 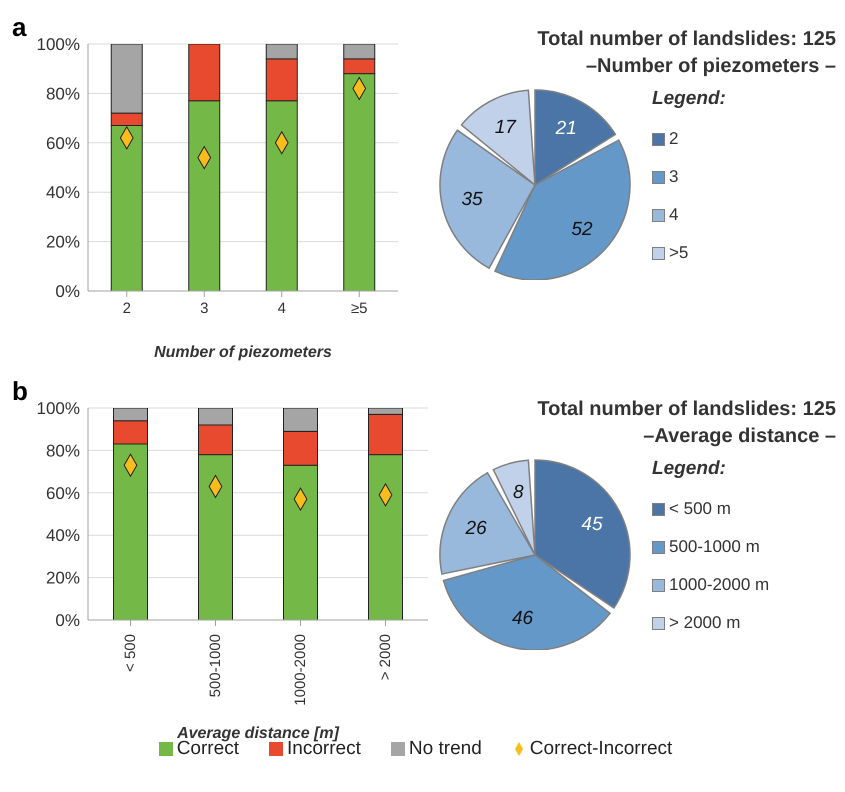 I want to click on x-tick-label: > 2000, so click(x=385, y=657).